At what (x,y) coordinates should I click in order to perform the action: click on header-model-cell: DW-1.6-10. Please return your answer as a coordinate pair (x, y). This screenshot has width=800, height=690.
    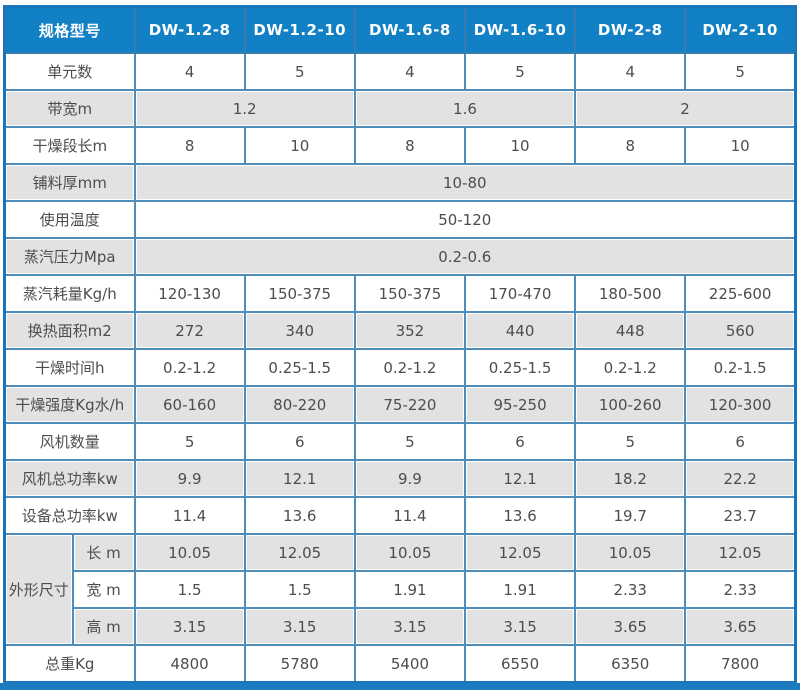
    Looking at the image, I should click on (520, 29).